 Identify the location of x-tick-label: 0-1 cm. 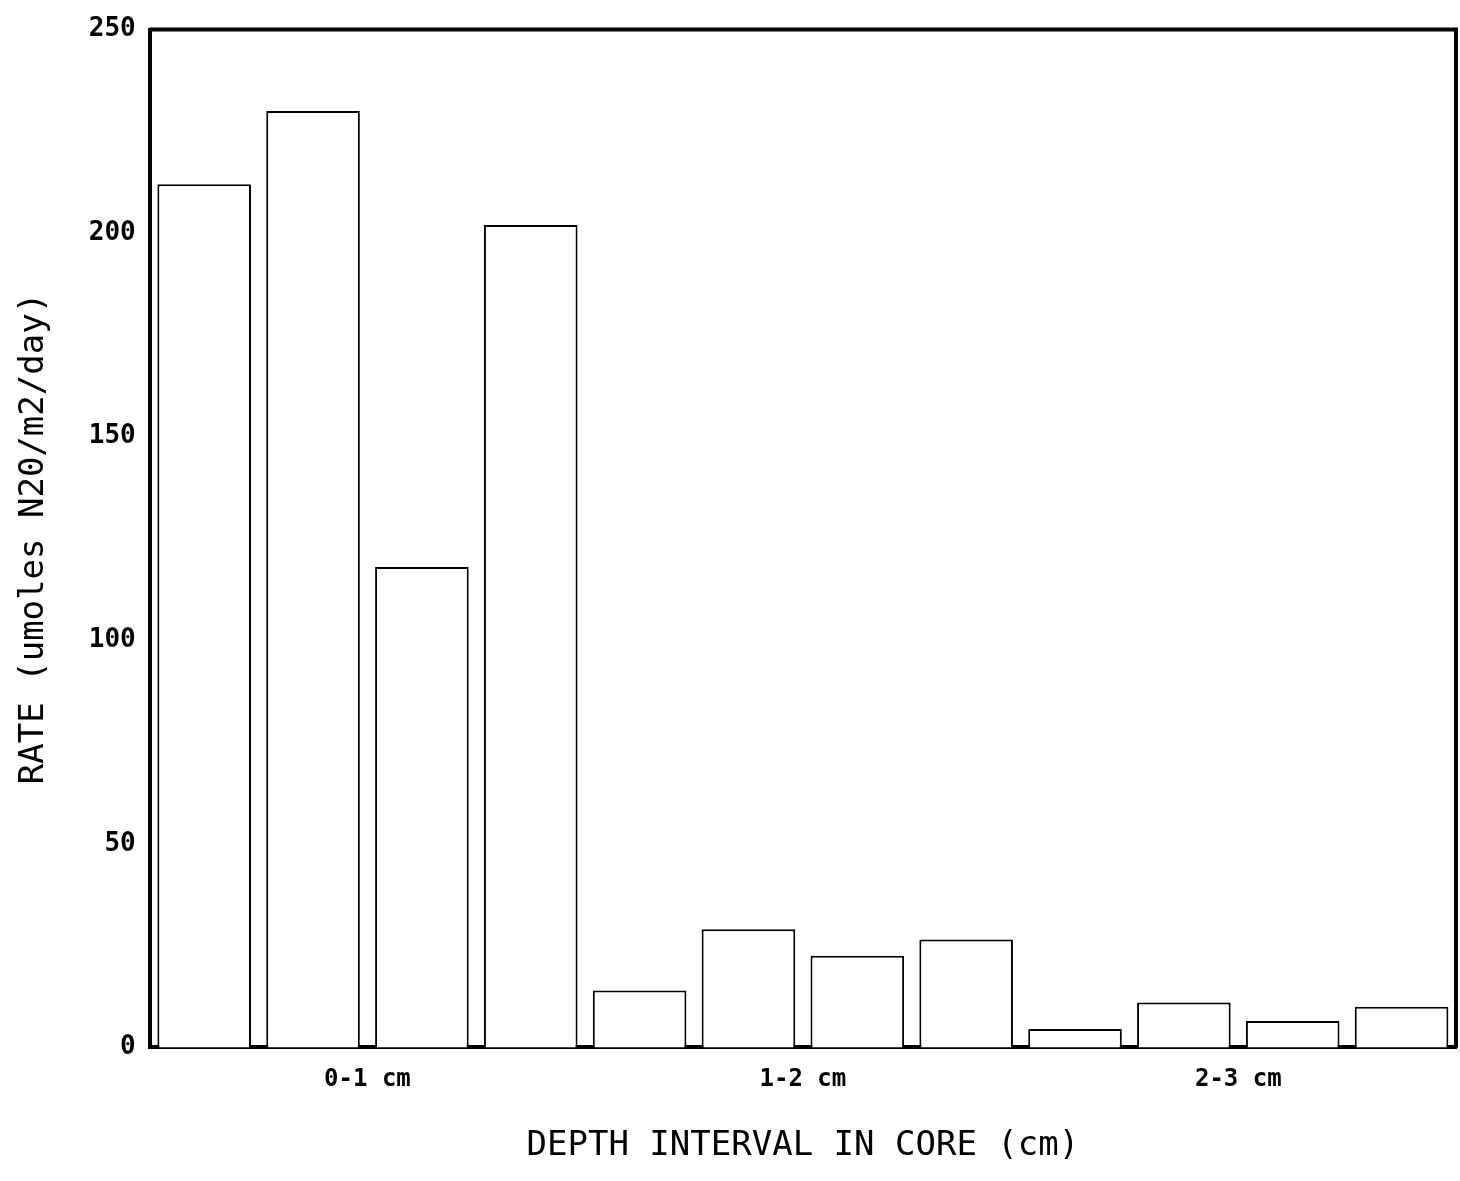
(367, 1078).